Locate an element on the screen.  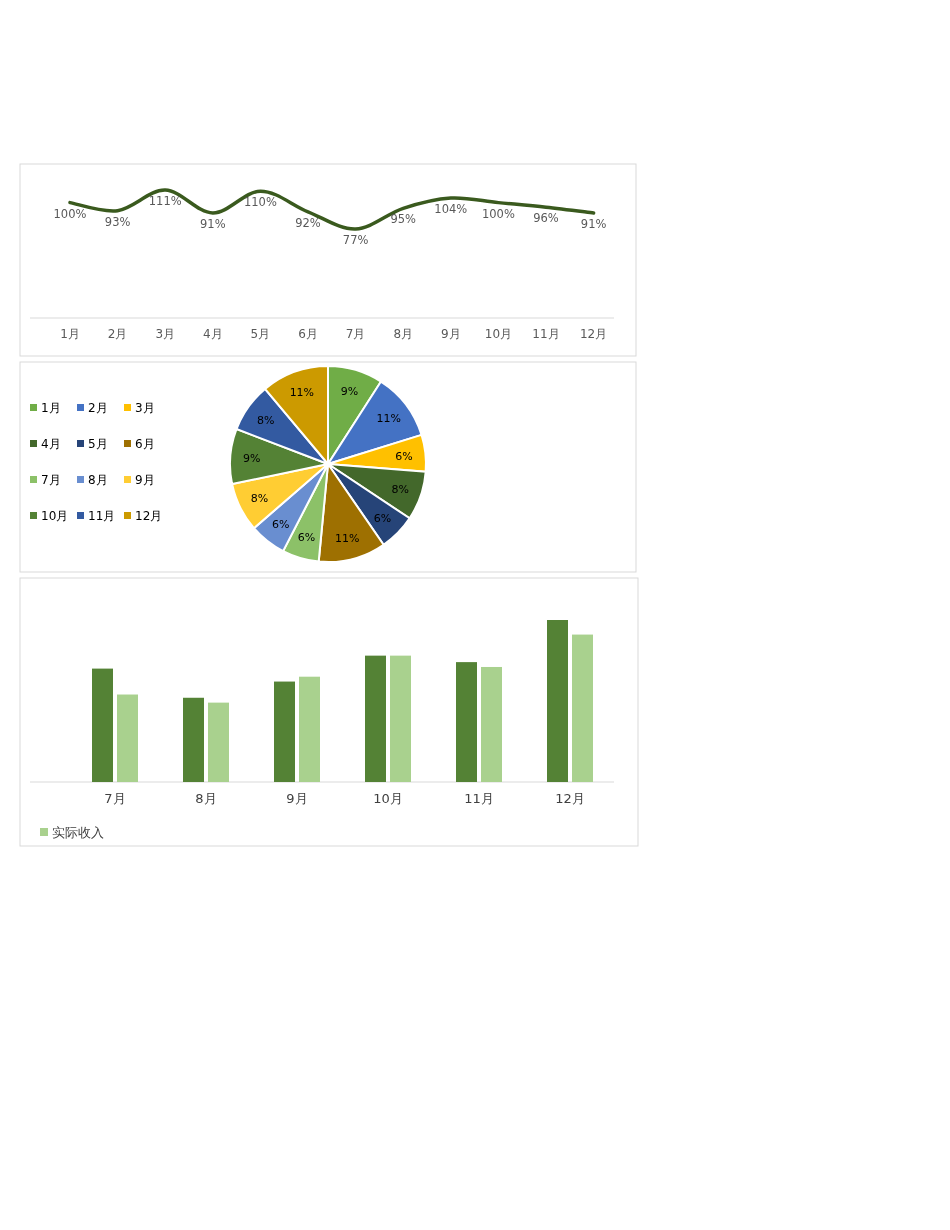
legend-label: 5月 is located at coordinates (98, 444).